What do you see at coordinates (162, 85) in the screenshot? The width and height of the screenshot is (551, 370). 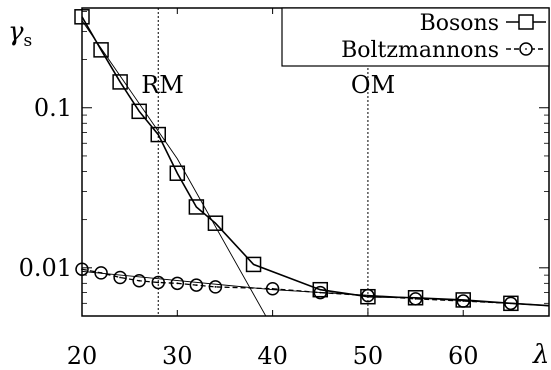 I see `reference-label-rm: RM` at bounding box center [162, 85].